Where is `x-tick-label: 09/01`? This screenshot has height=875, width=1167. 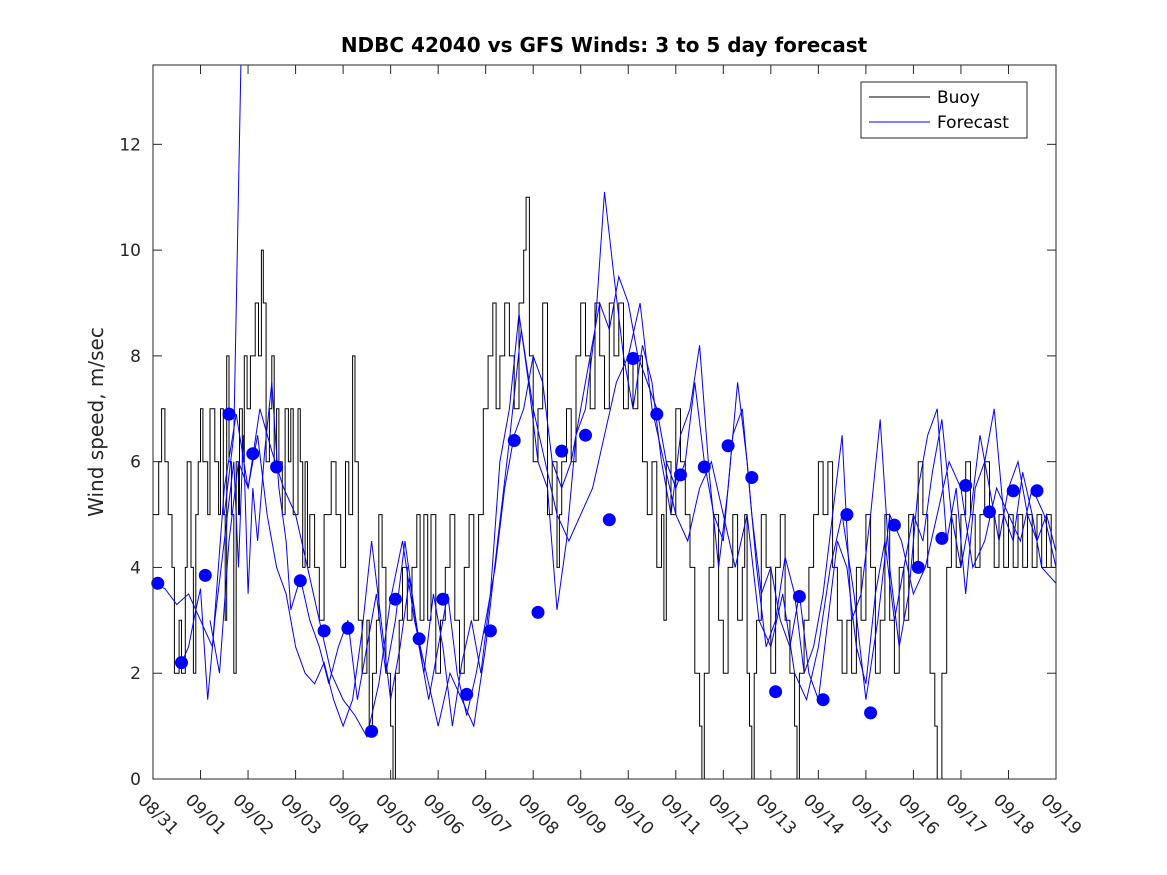
x-tick-label: 09/01 is located at coordinates (205, 814).